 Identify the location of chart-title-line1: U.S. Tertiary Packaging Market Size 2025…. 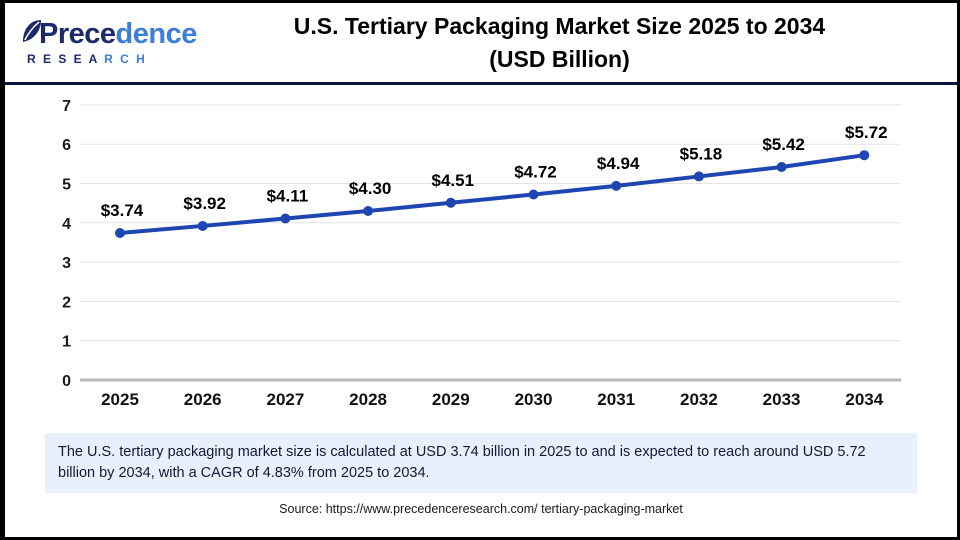
(559, 25).